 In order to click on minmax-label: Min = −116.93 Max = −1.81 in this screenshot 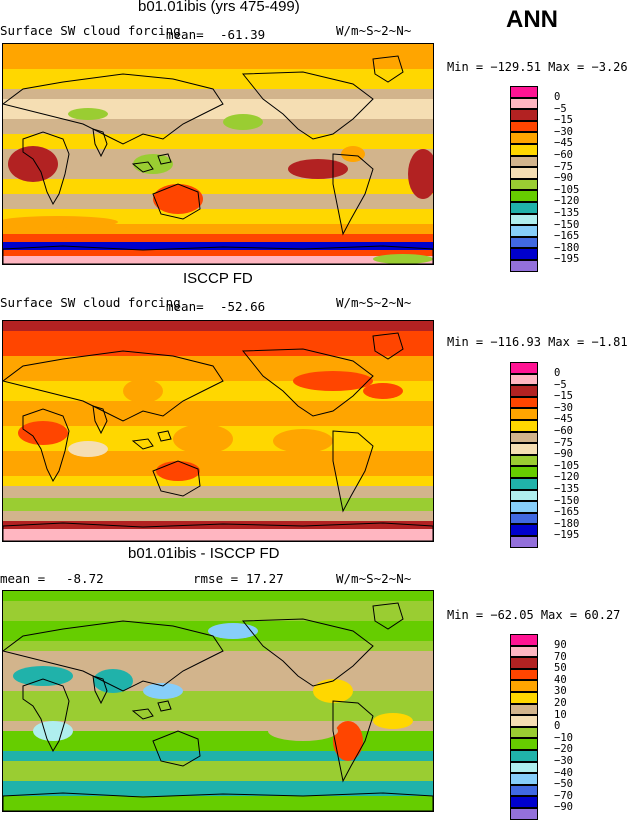, I will do `click(537, 342)`.